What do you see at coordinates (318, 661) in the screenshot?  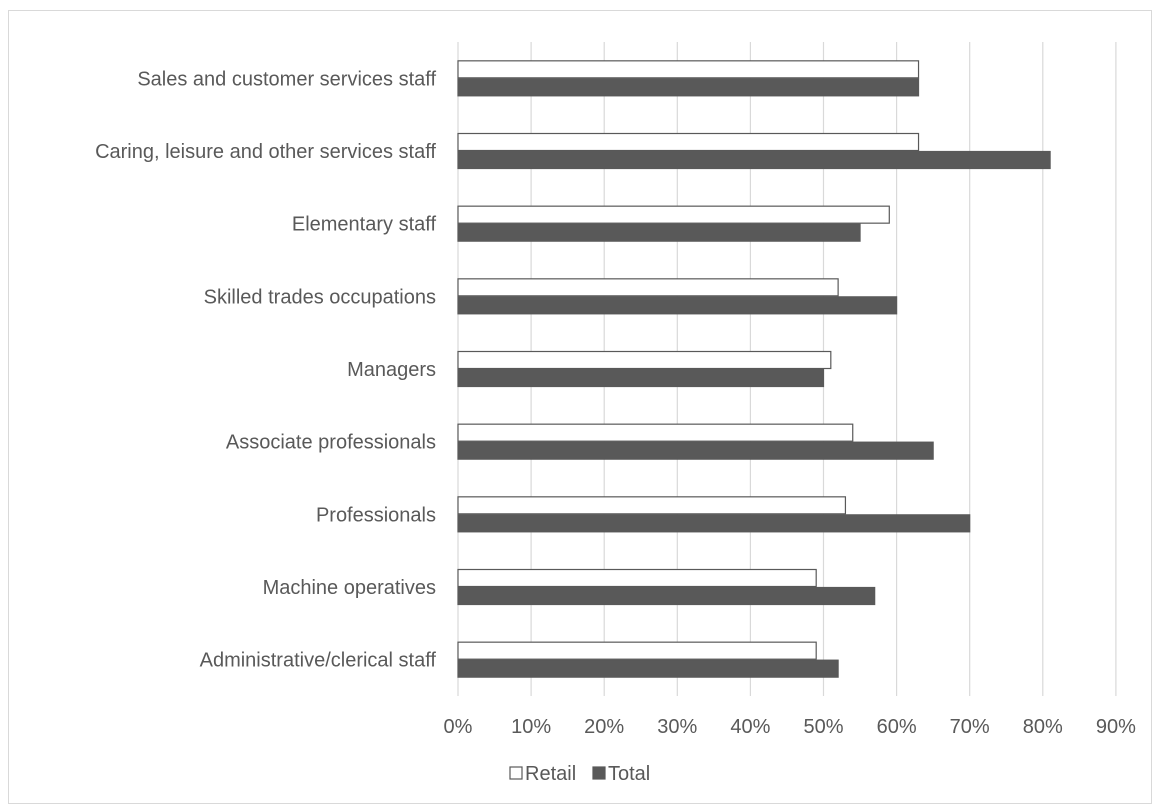 I see `category-label: Administrative/clerical staff` at bounding box center [318, 661].